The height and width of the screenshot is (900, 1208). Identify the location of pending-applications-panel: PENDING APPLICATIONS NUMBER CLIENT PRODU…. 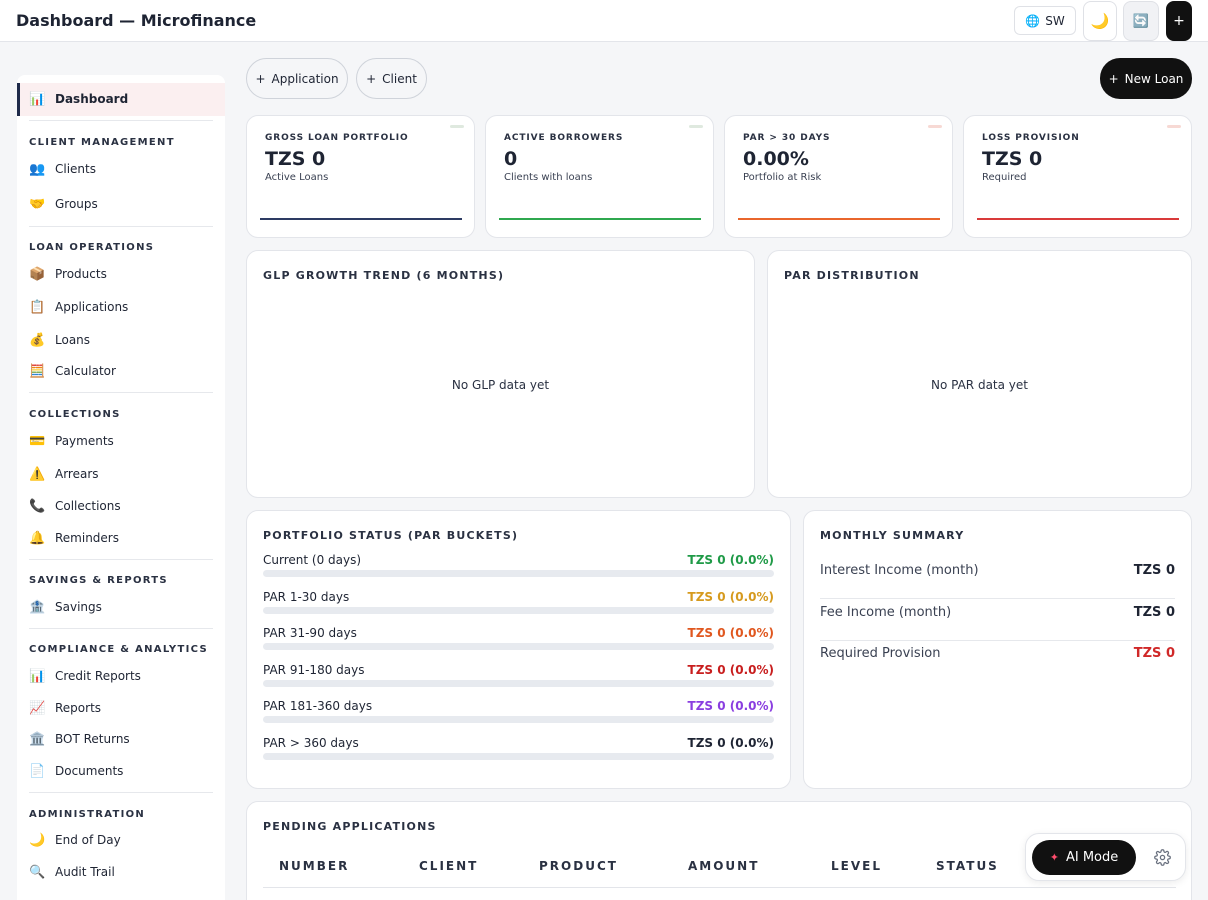
(719, 850).